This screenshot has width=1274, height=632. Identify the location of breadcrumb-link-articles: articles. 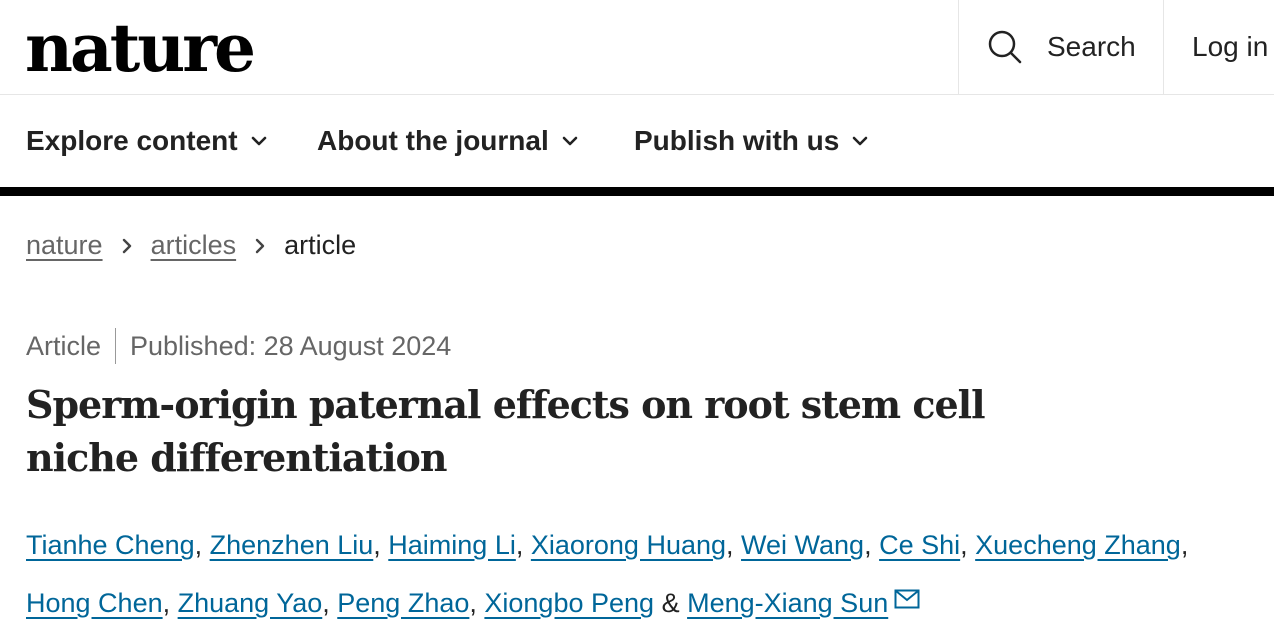
(193, 245).